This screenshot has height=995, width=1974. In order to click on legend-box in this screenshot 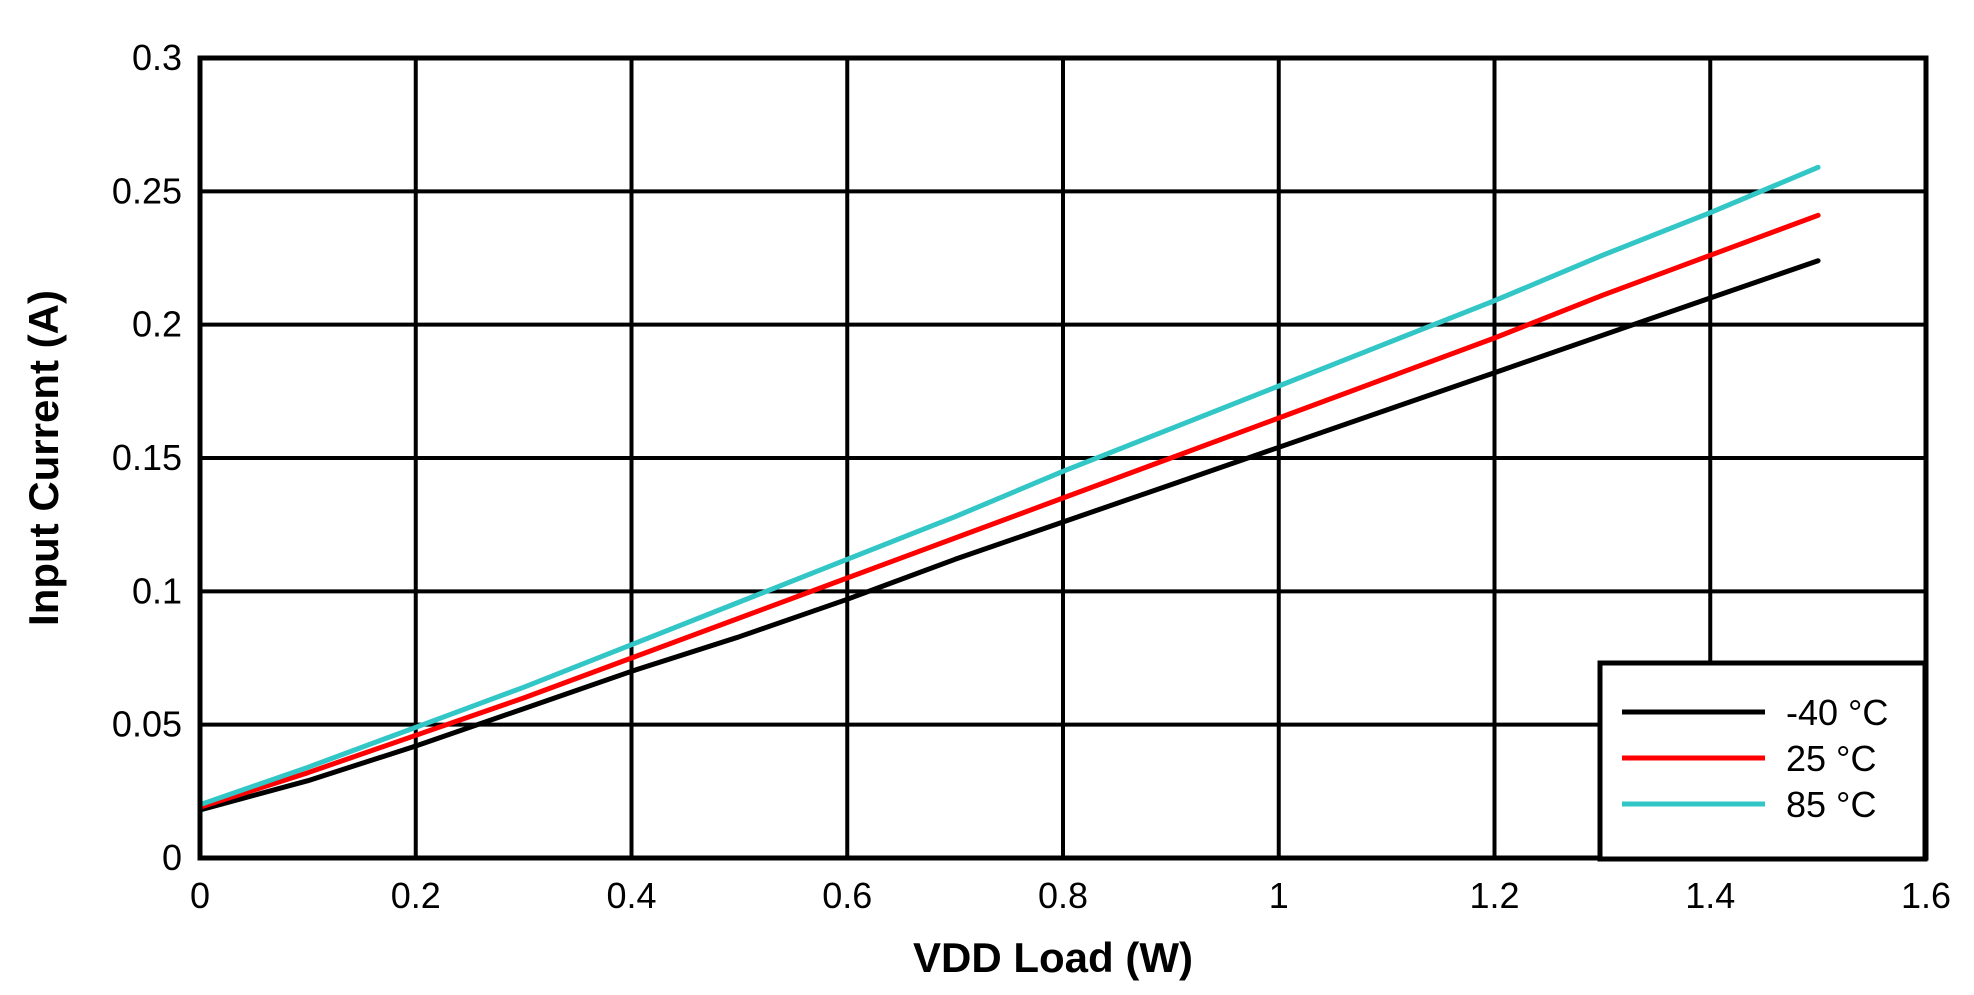, I will do `click(1762, 761)`.